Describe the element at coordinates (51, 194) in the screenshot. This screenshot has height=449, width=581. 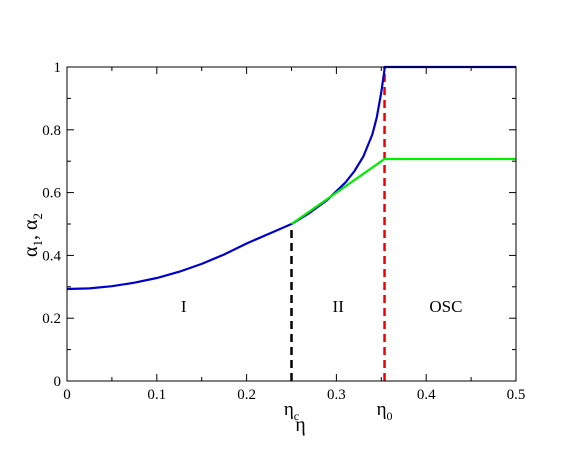
I see `y-tick-label: 0.6` at that location.